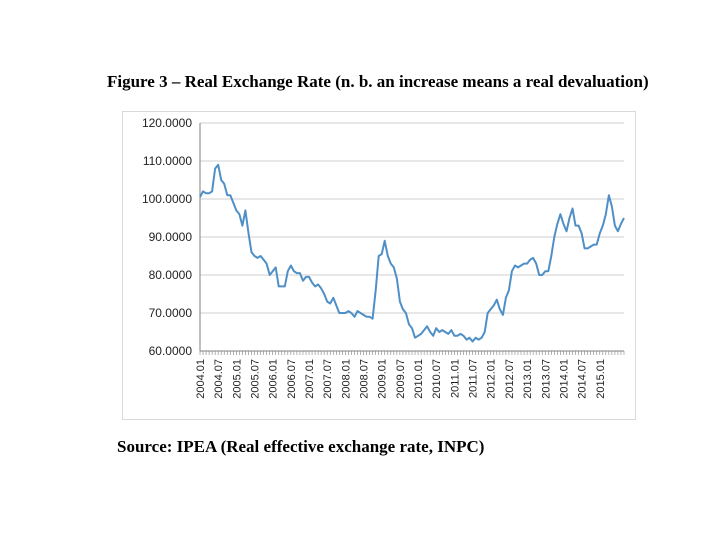  What do you see at coordinates (171, 351) in the screenshot?
I see `y-tick-label: 60.0000` at bounding box center [171, 351].